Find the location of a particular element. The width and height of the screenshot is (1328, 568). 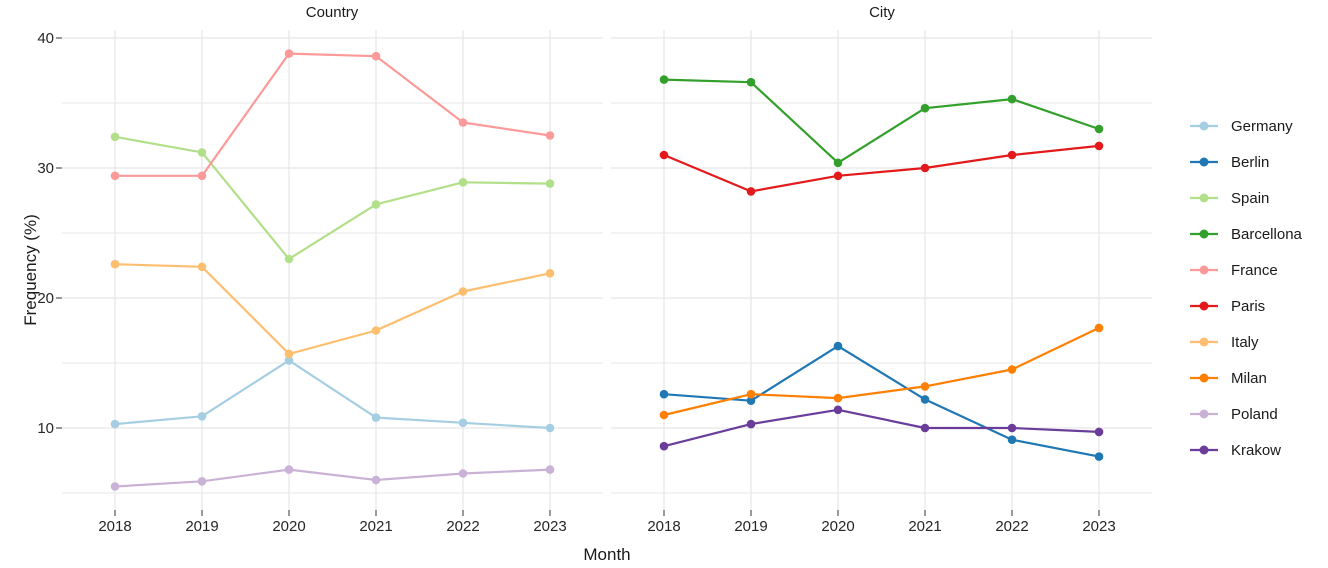

series-Berlin-point-2022 is located at coordinates (1012, 440).